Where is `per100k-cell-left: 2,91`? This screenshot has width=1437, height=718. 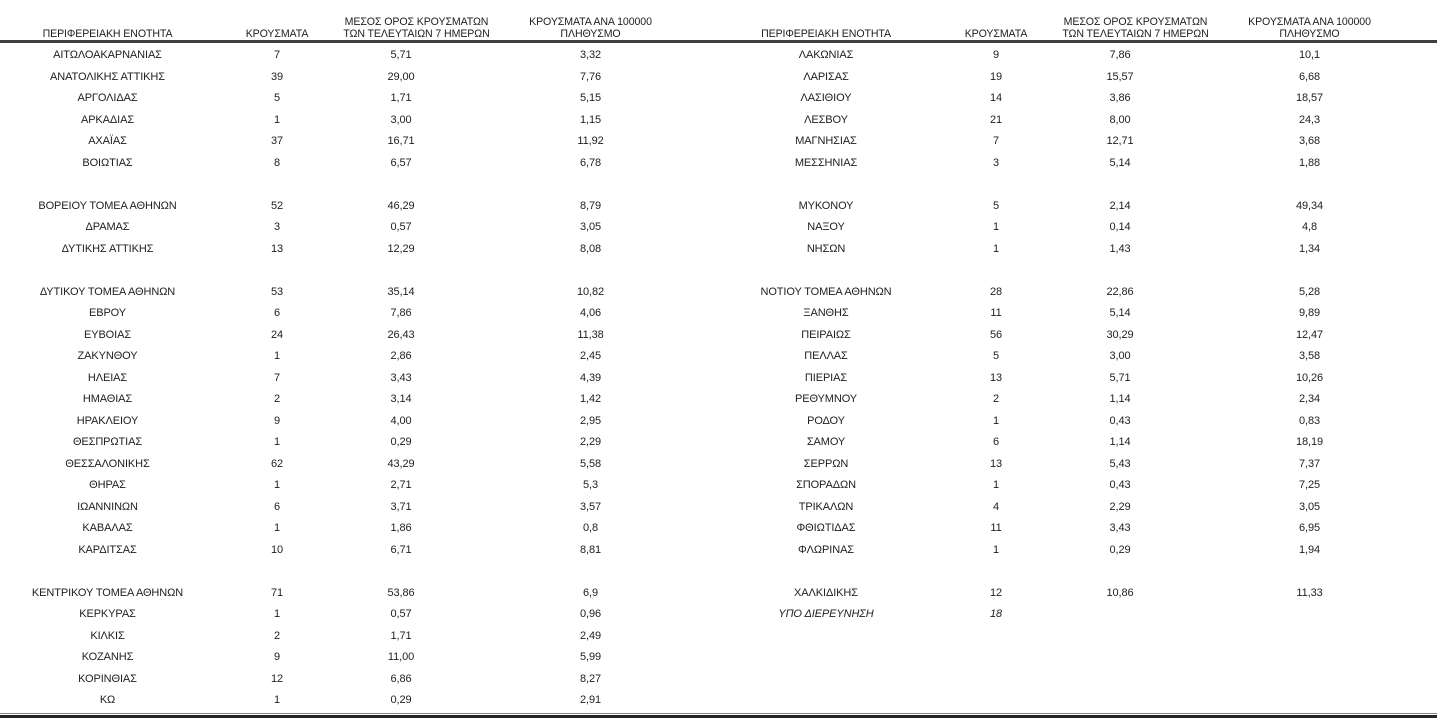 per100k-cell-left: 2,91 is located at coordinates (590, 700).